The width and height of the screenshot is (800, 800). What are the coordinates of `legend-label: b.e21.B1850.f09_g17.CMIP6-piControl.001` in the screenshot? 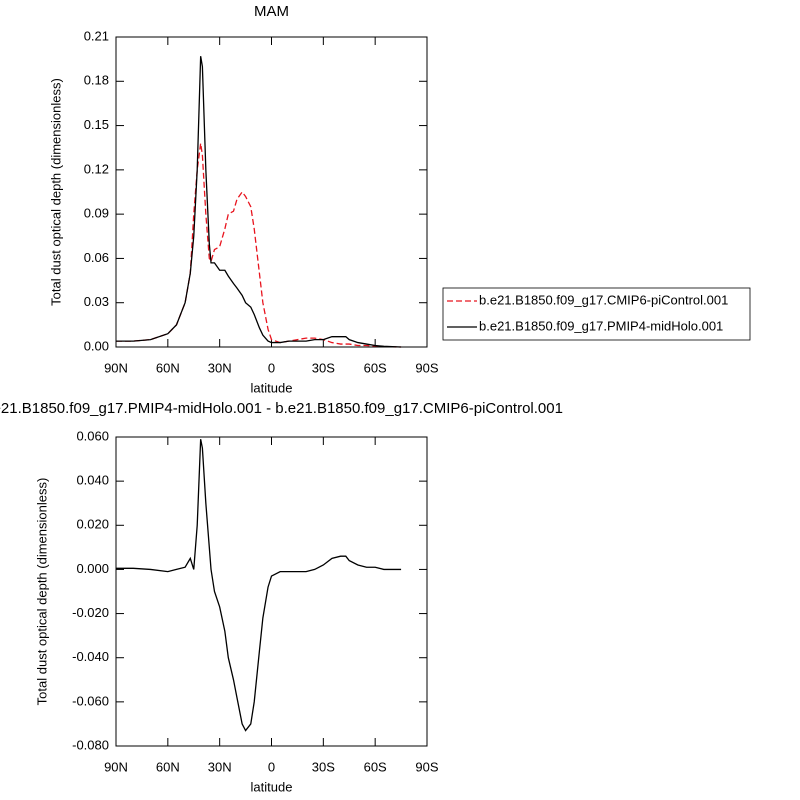 It's located at (603, 299).